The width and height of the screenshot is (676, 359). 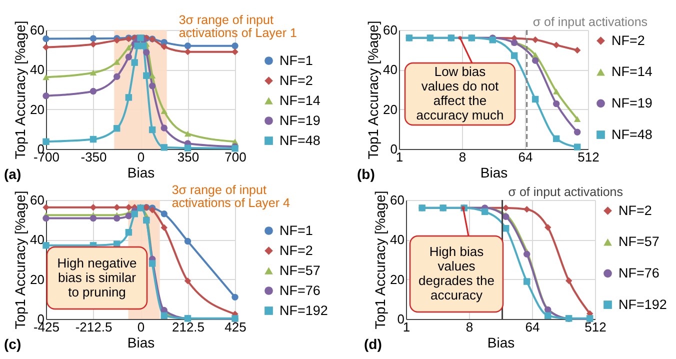 What do you see at coordinates (97, 277) in the screenshot?
I see `annotation: High negative bias is similar to pruning` at bounding box center [97, 277].